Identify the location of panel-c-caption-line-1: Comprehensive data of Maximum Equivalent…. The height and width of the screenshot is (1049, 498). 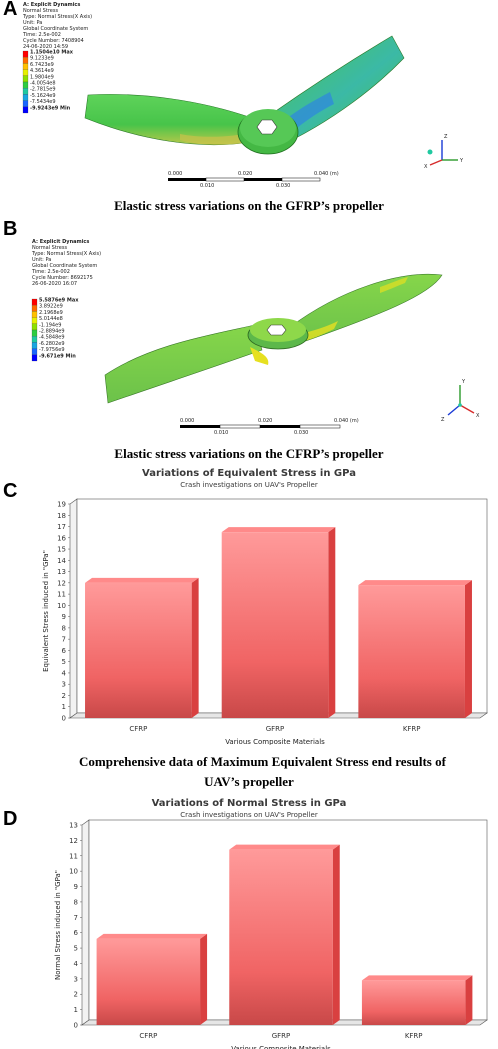
(262, 761).